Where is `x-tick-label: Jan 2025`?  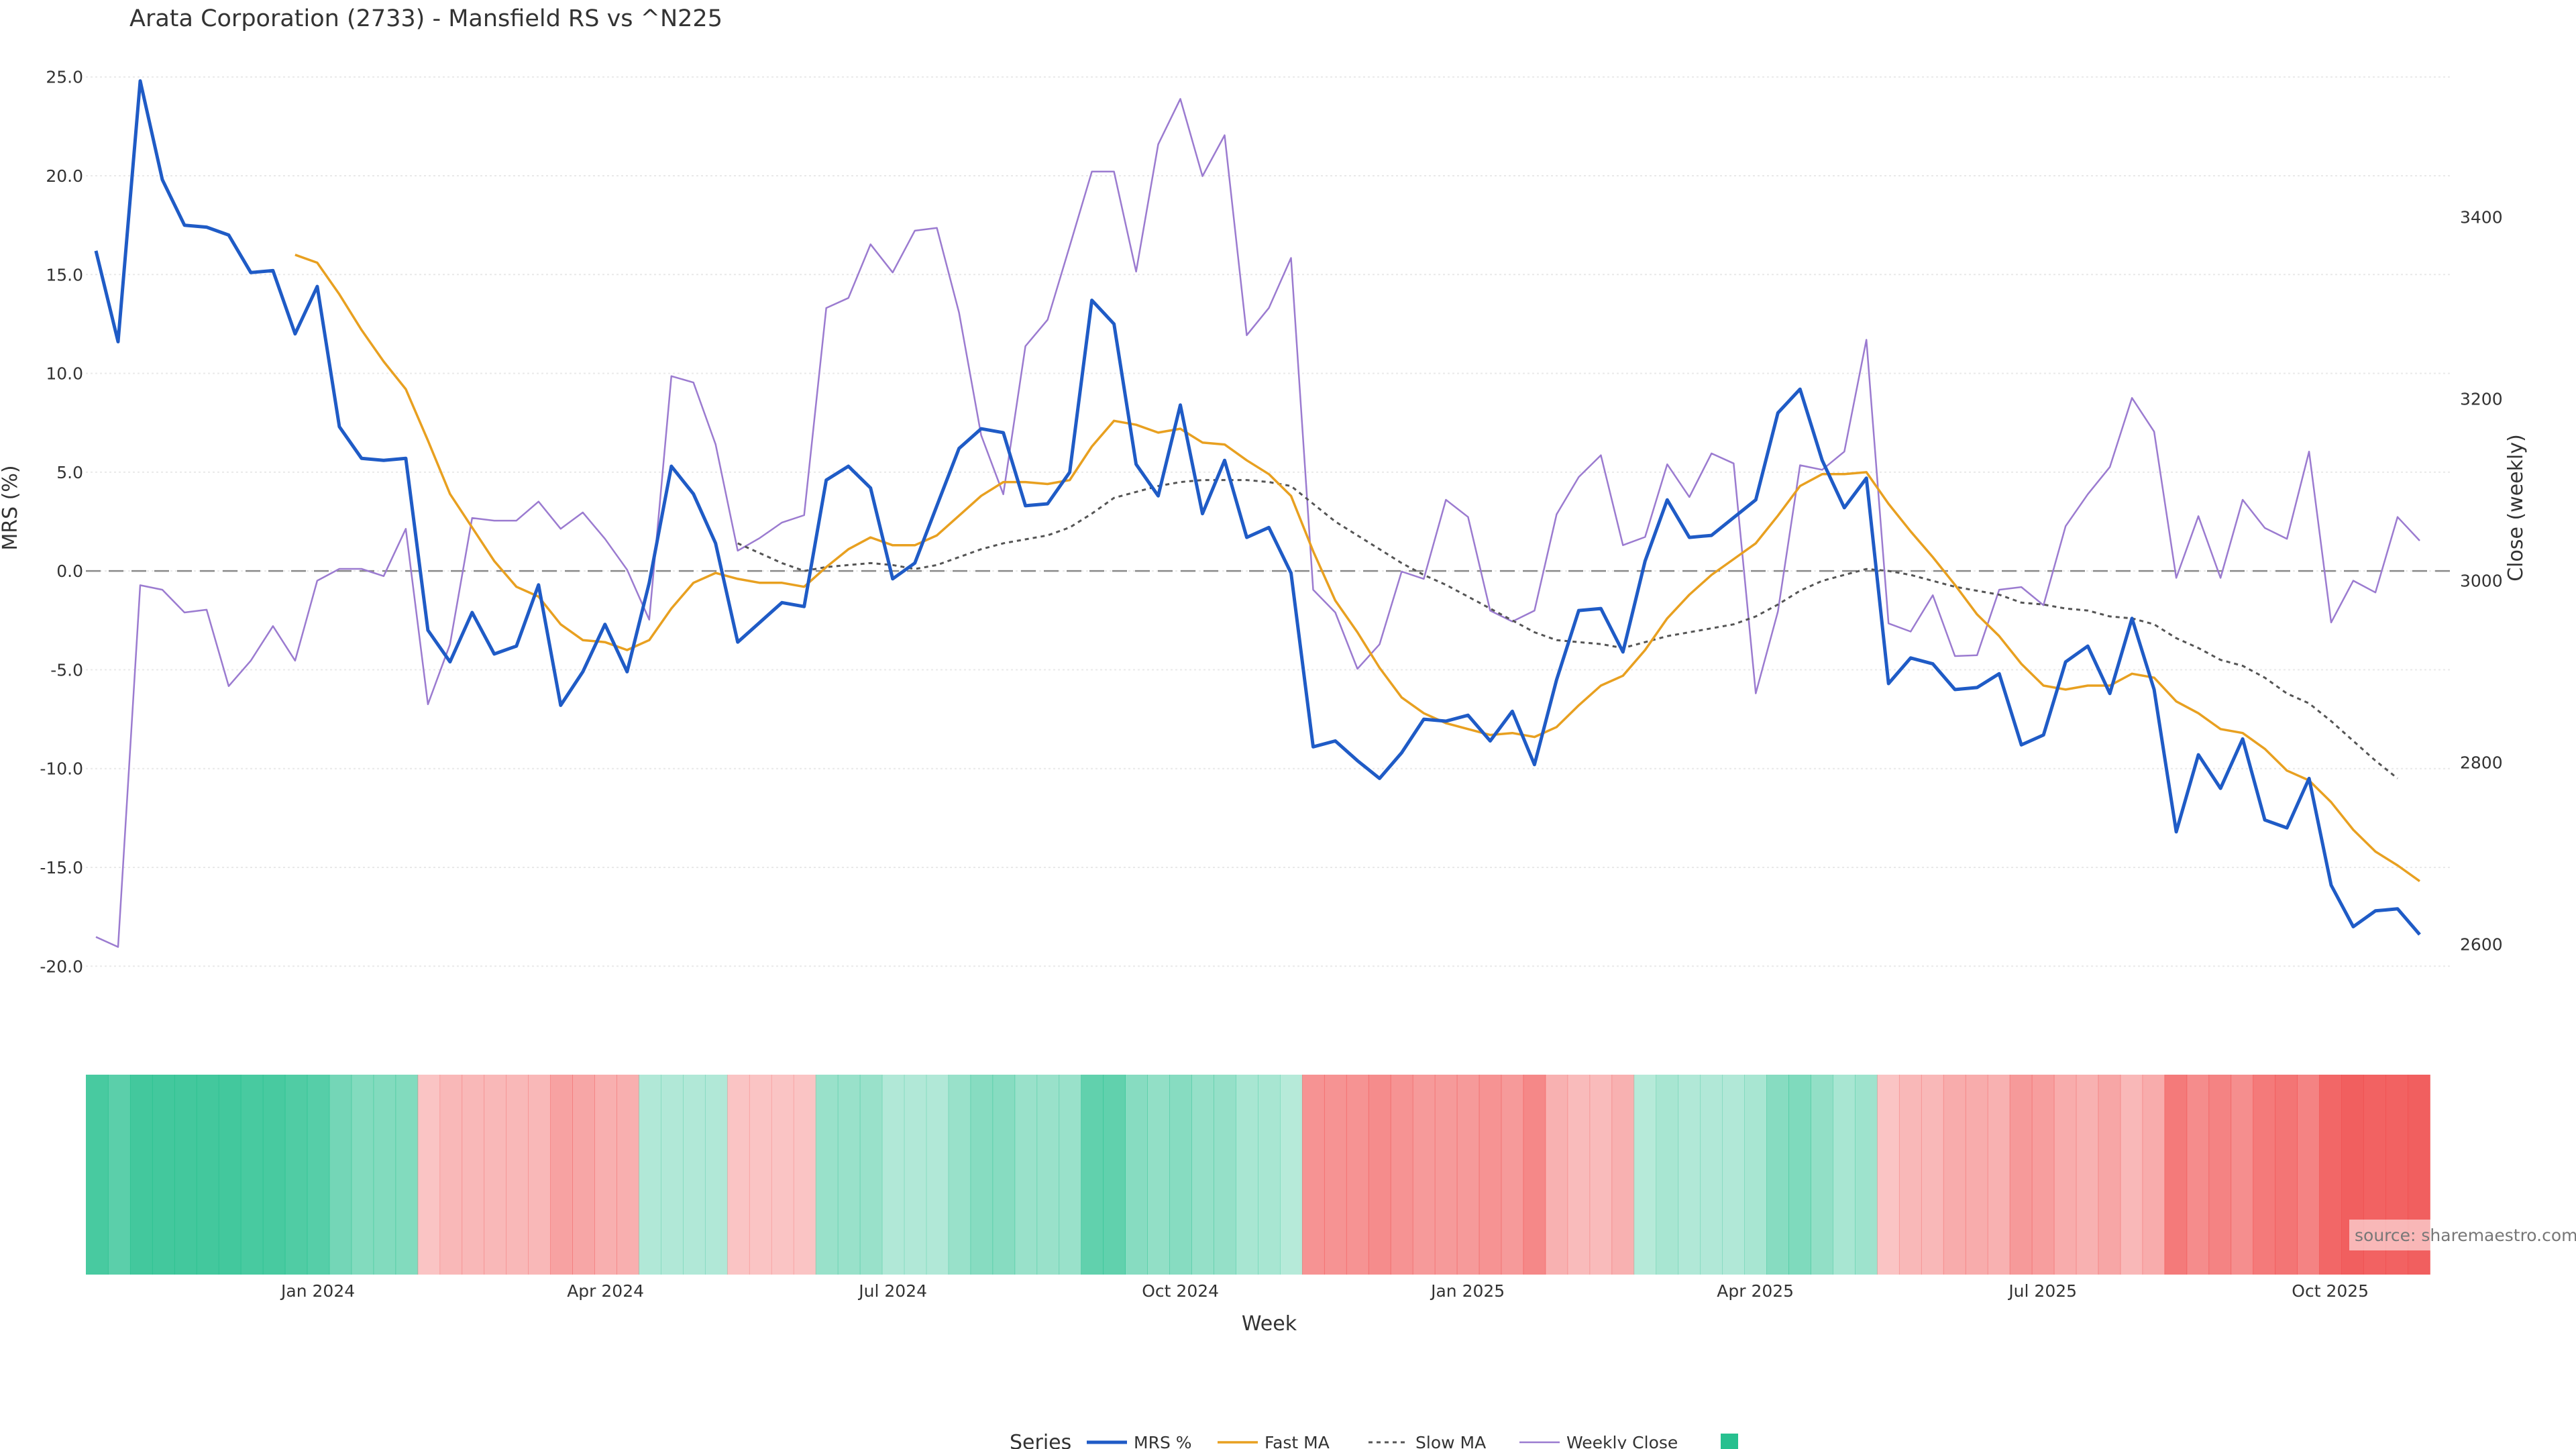 x-tick-label: Jan 2025 is located at coordinates (1467, 1291).